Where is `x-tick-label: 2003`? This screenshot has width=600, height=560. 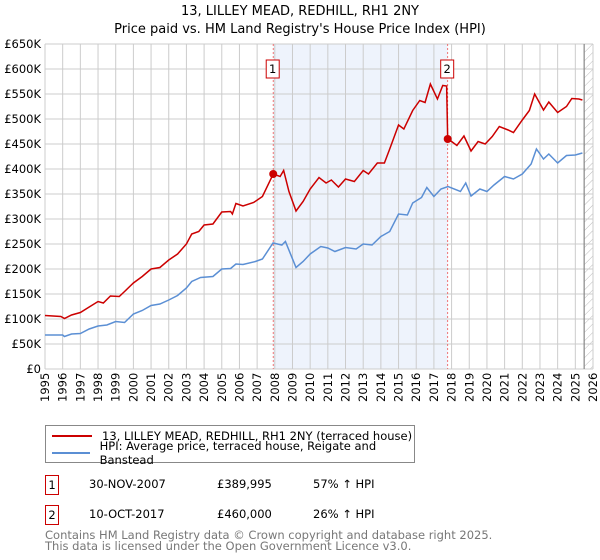 x-tick-label: 2003 is located at coordinates (186, 387).